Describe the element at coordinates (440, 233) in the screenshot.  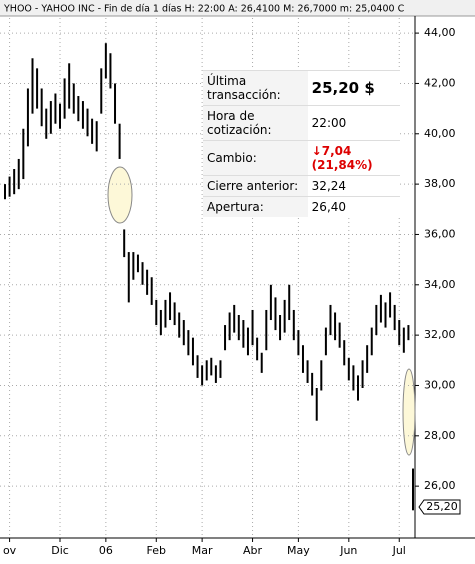
I see `y-tick-label: 36,00` at that location.